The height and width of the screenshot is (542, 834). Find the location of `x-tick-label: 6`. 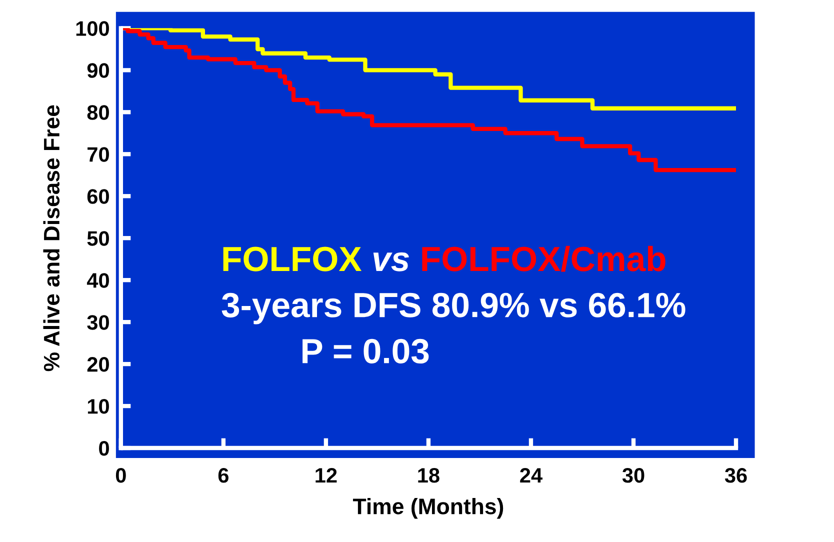

x-tick-label: 6 is located at coordinates (223, 475).